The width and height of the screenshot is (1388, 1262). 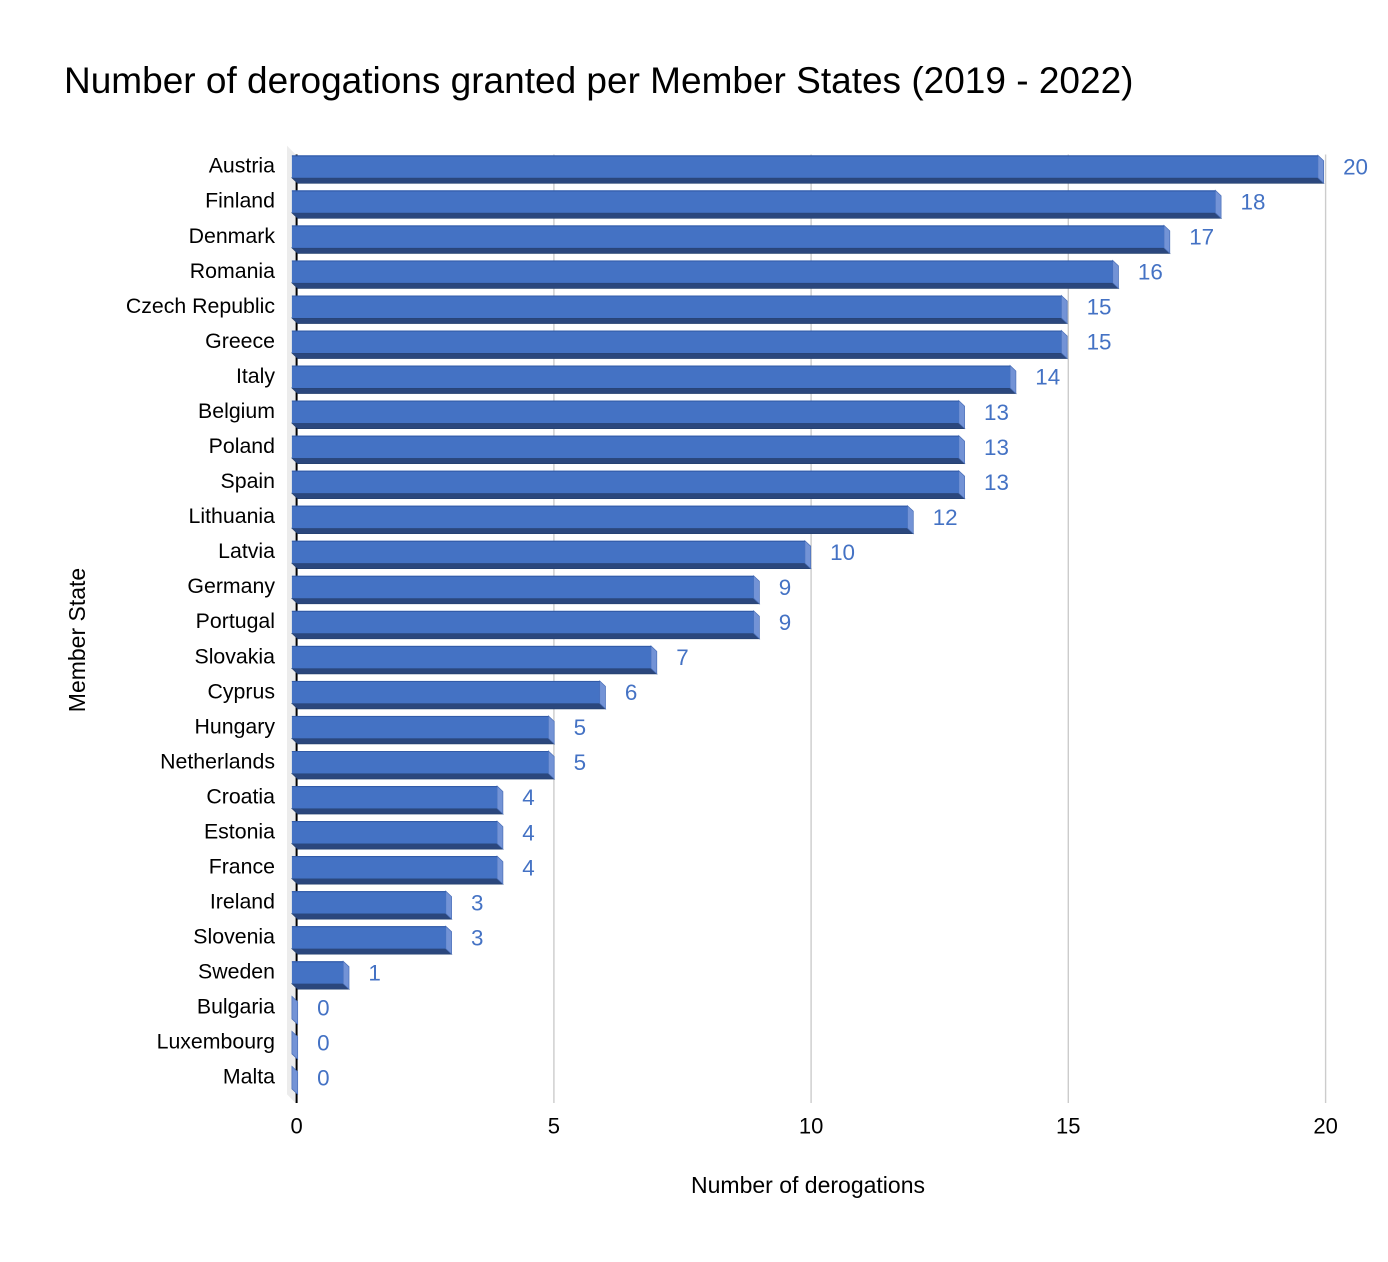 What do you see at coordinates (236, 972) in the screenshot?
I see `svg-text: Sweden` at bounding box center [236, 972].